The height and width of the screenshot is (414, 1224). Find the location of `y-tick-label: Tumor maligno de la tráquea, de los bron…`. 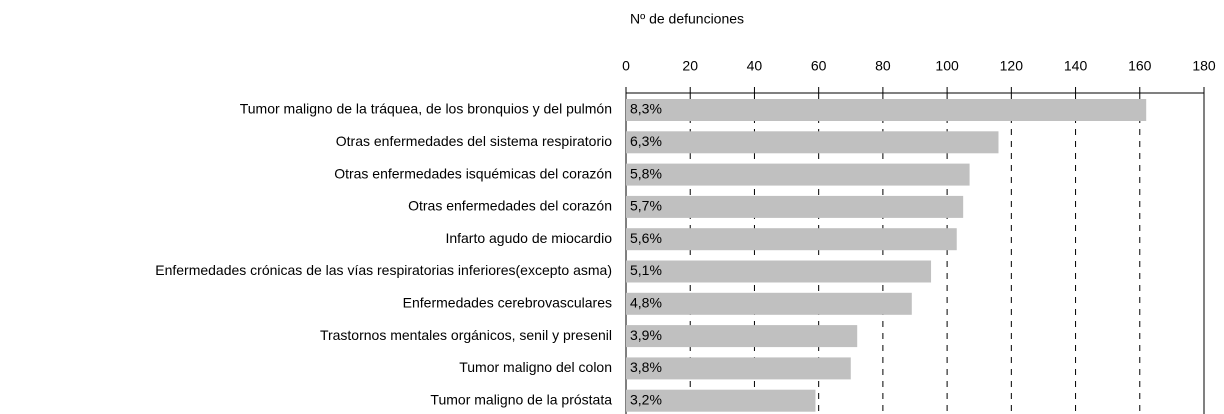

y-tick-label: Tumor maligno de la tráquea, de los bron… is located at coordinates (426, 109).